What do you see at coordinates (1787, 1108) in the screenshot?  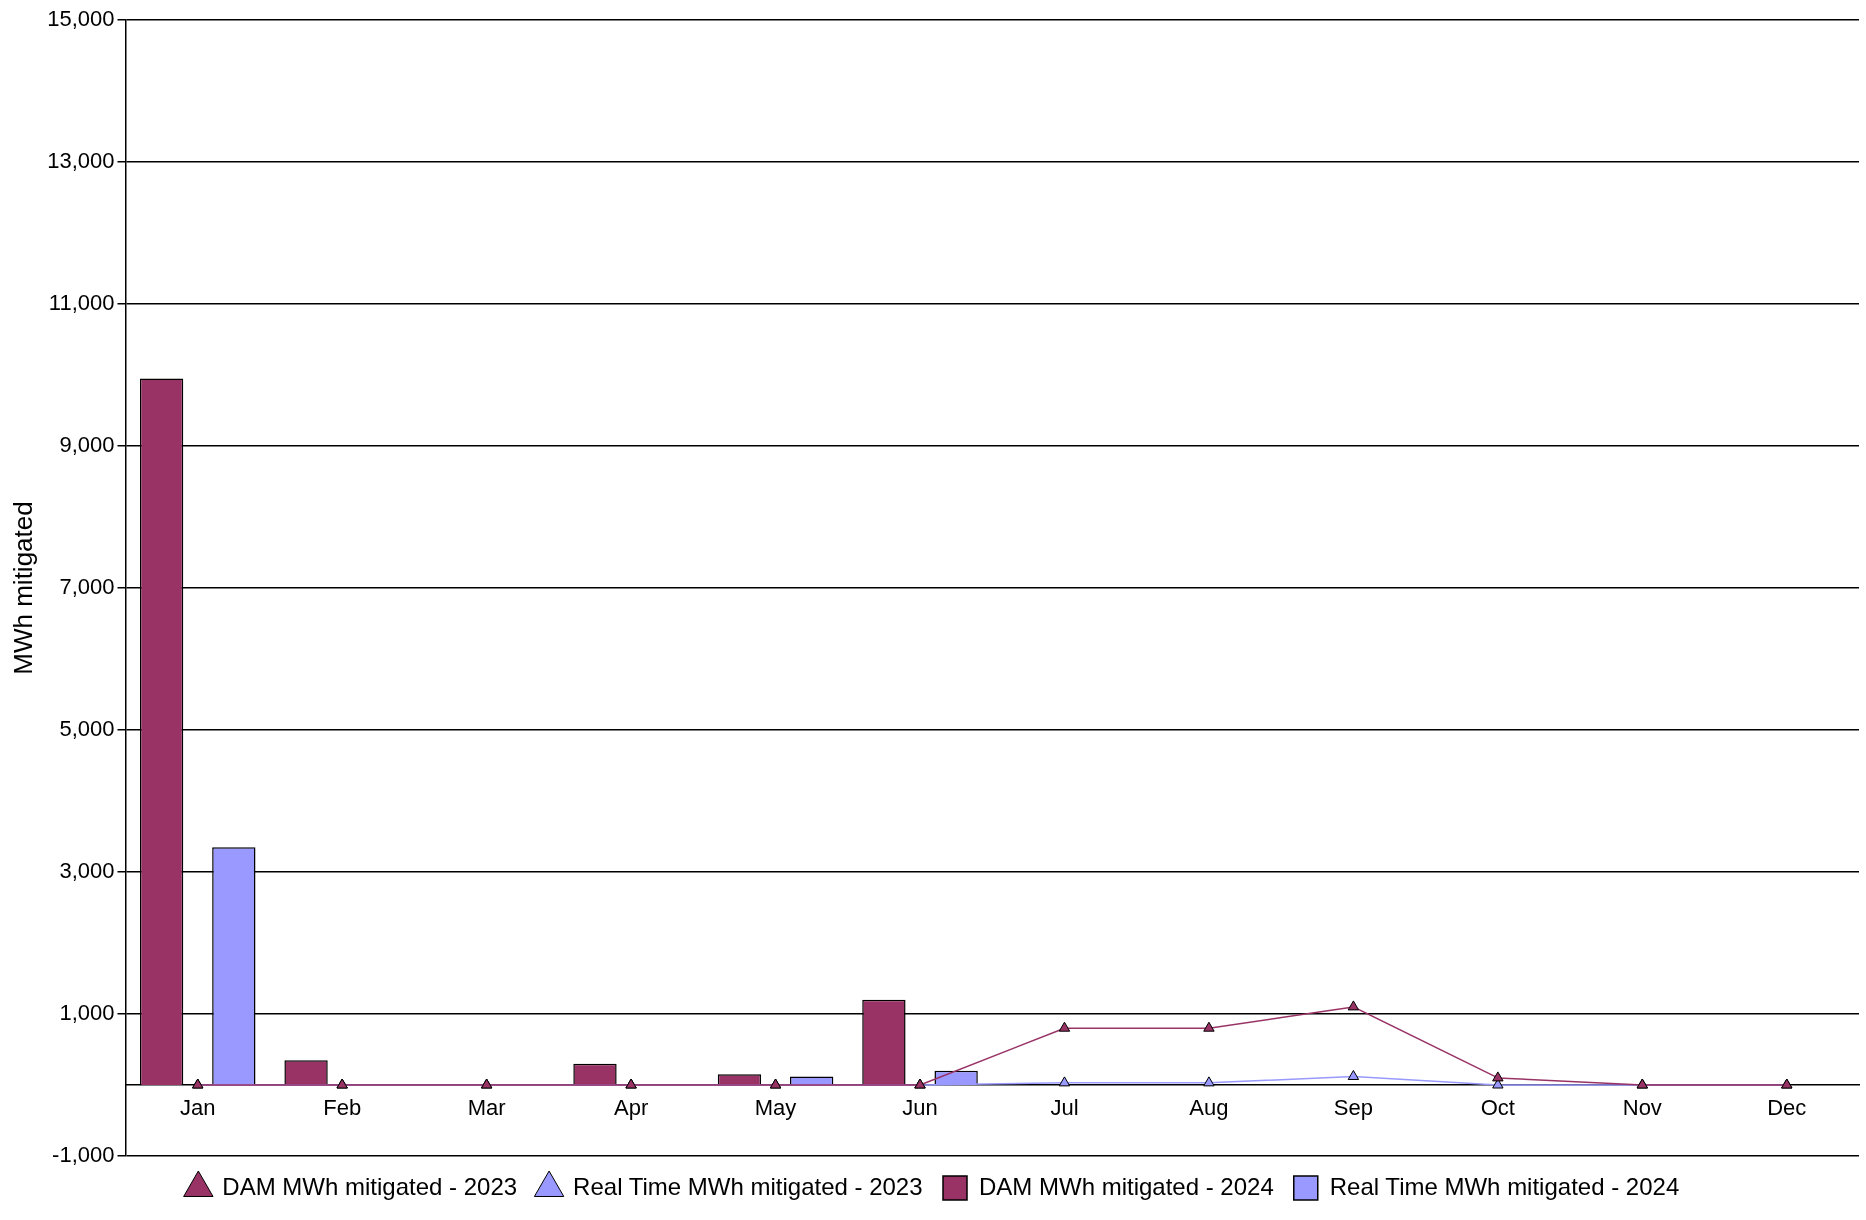 I see `x-tick-label: Dec` at bounding box center [1787, 1108].